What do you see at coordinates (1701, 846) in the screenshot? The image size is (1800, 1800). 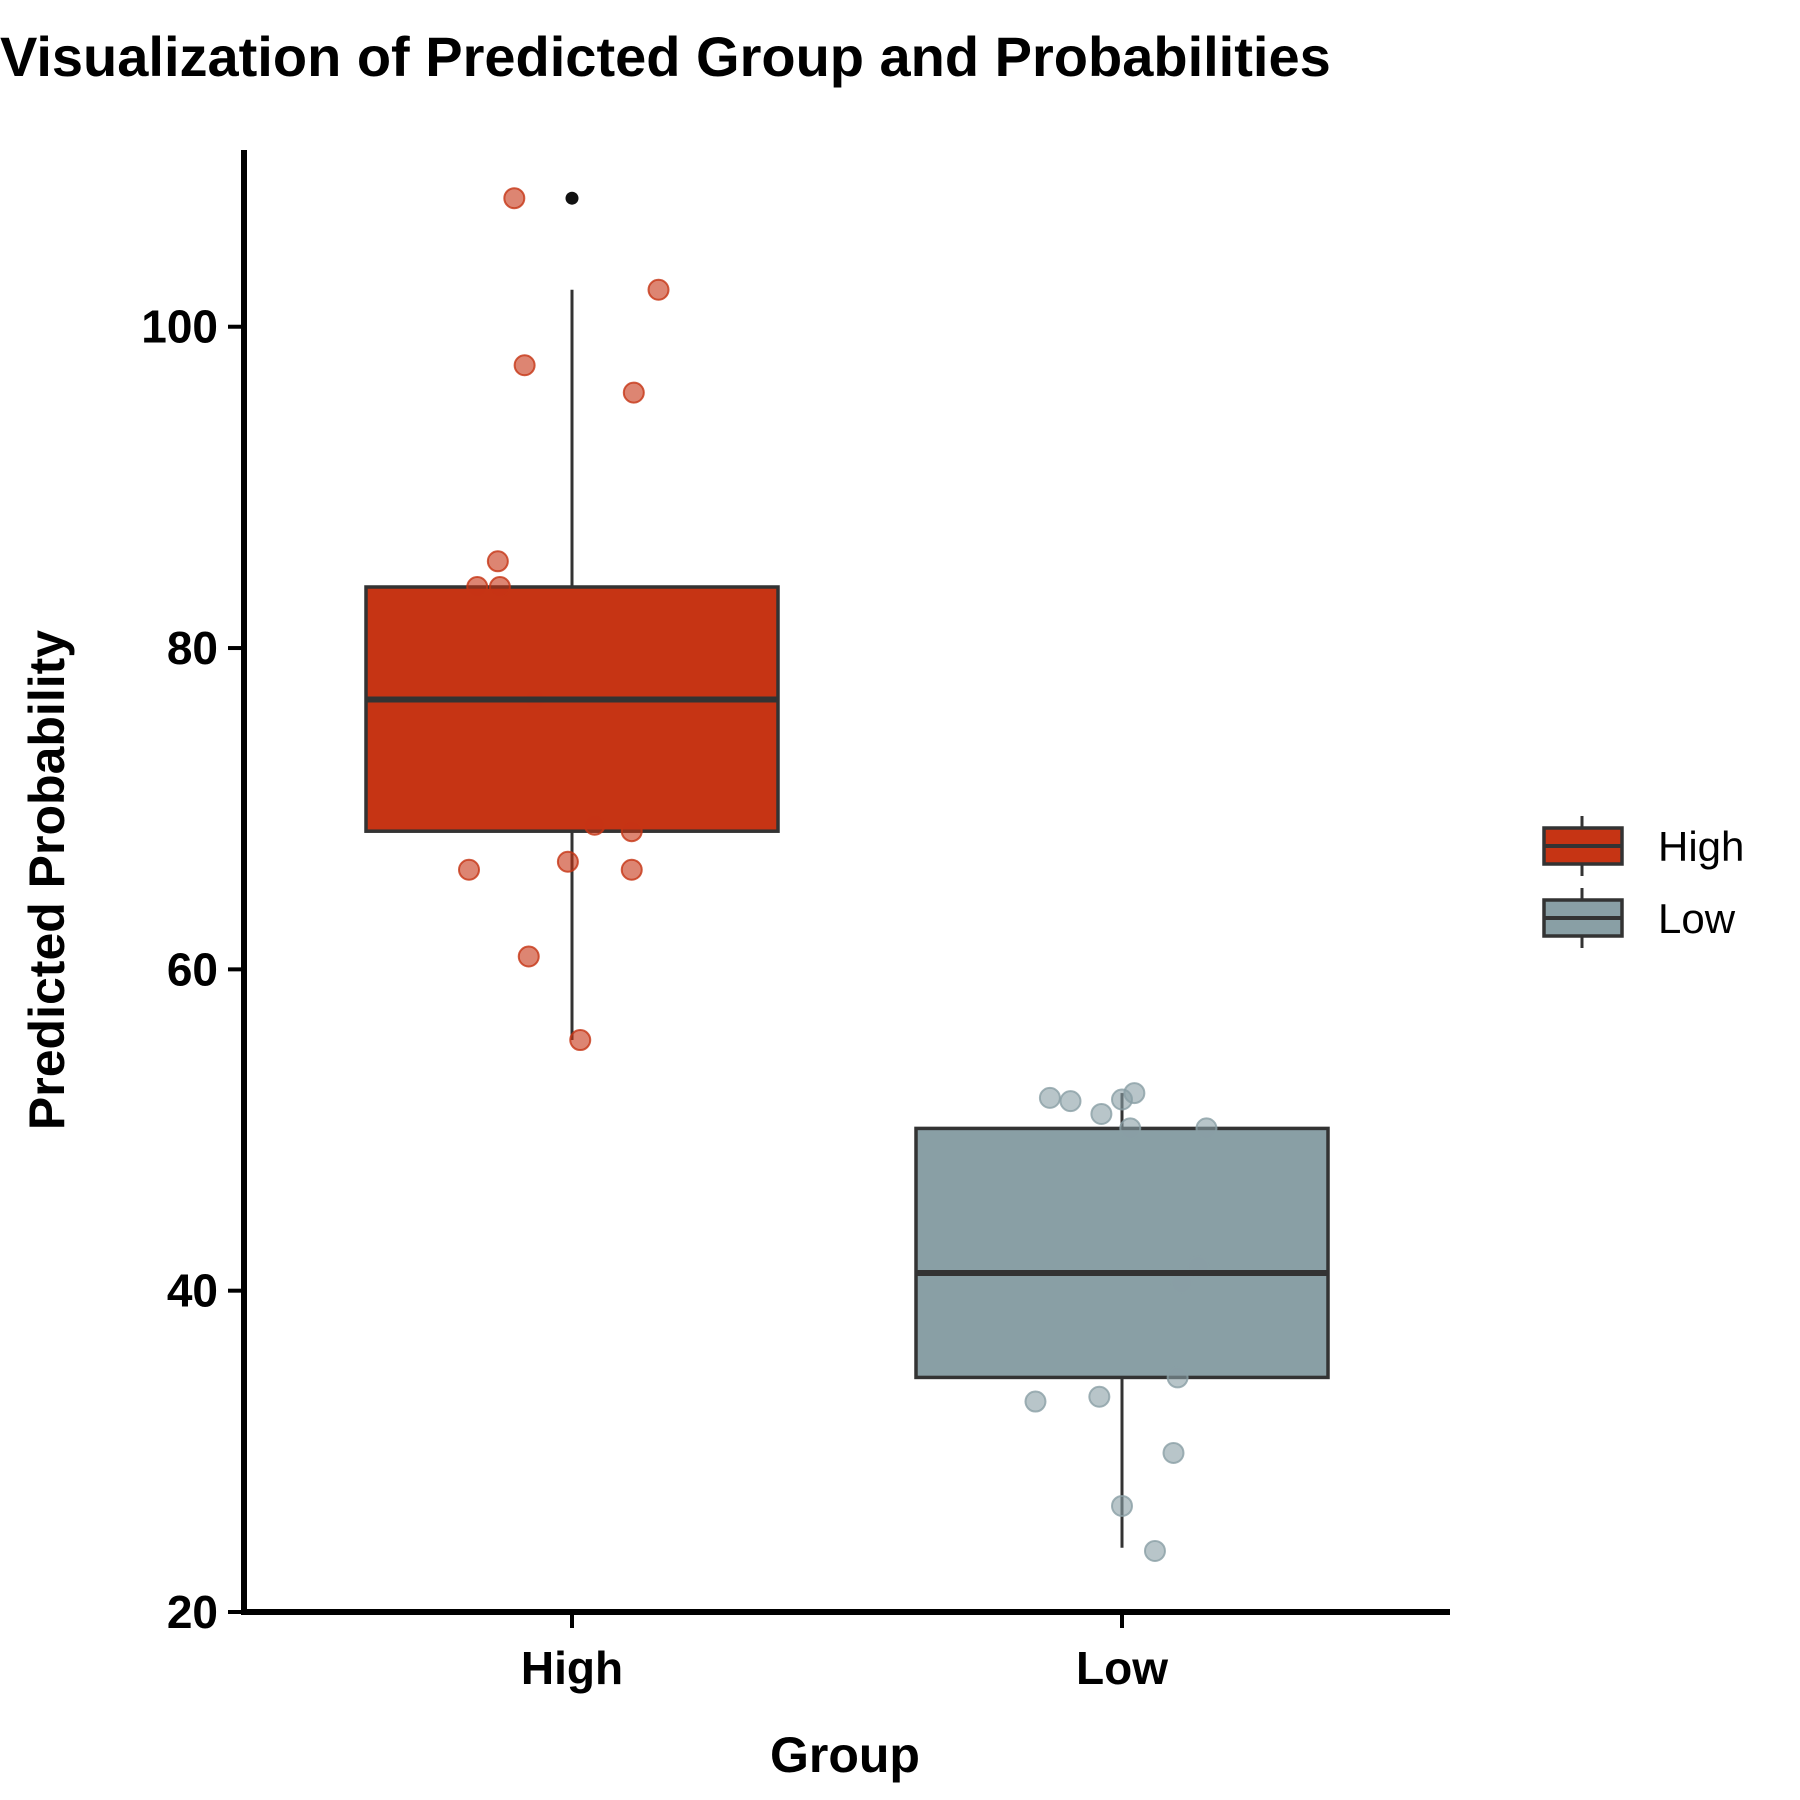 I see `legend-label: High` at bounding box center [1701, 846].